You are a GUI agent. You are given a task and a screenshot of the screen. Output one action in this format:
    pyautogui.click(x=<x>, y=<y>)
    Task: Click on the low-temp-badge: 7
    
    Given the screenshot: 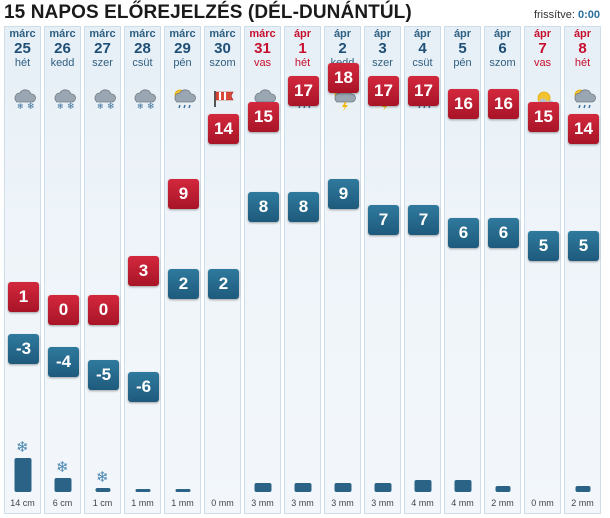 What is the action you would take?
    pyautogui.click(x=383, y=219)
    